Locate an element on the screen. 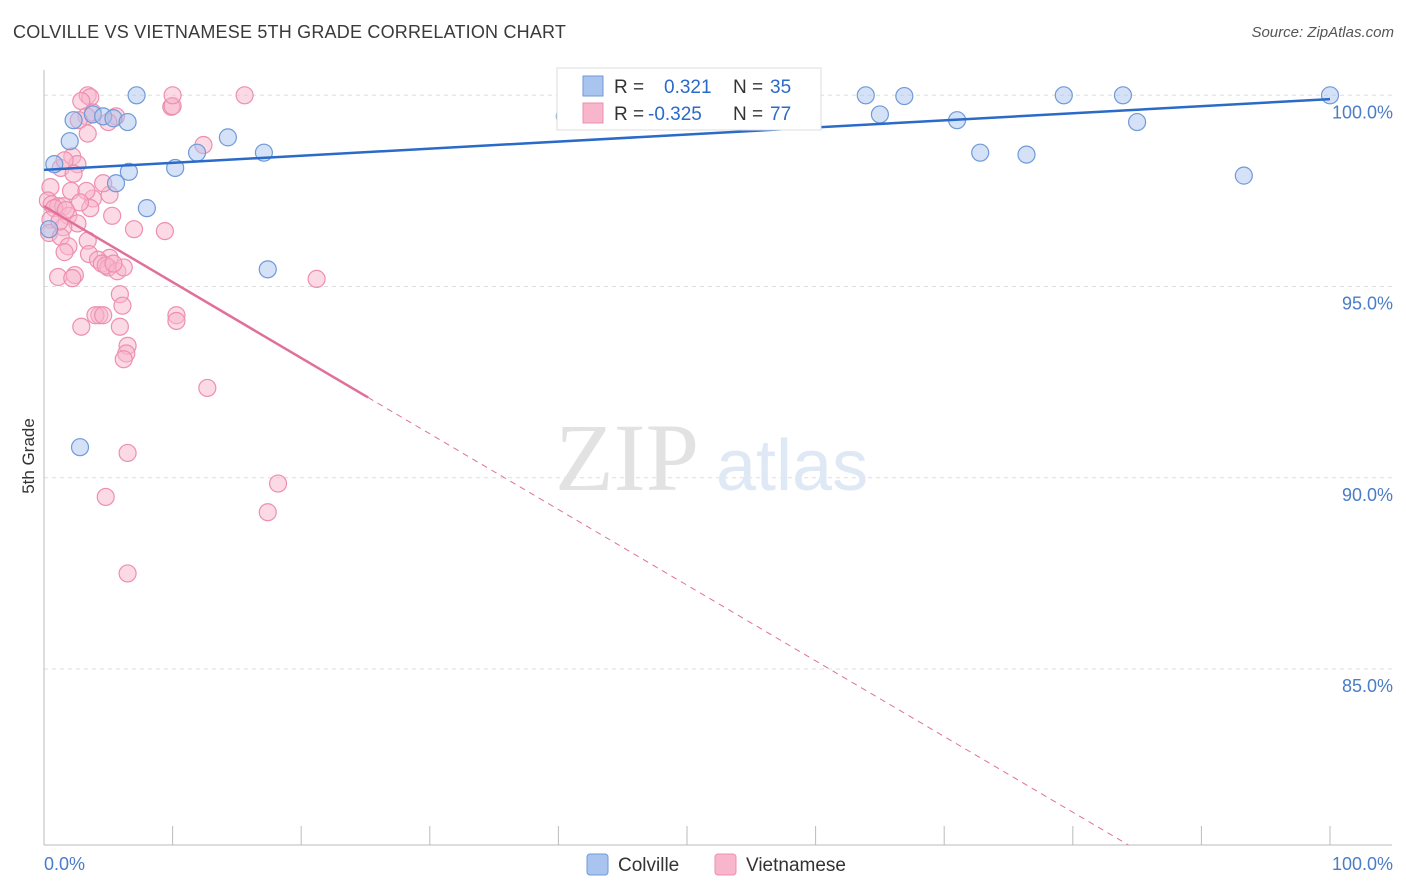  bottom-legend-swatch-vietnamese is located at coordinates (725, 864).